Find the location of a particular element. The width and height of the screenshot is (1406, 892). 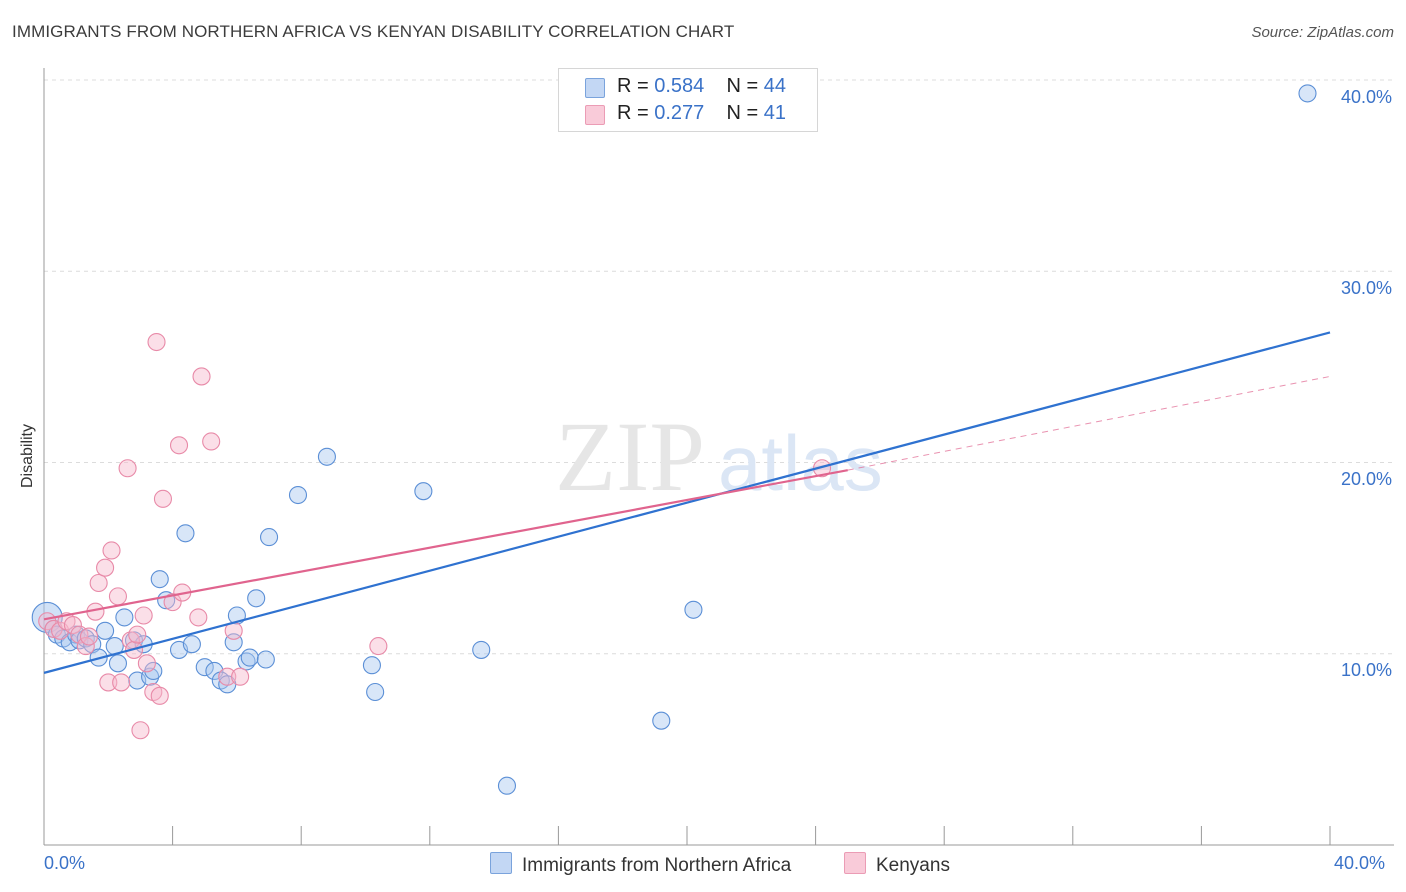

correlation-legend: R = 0.584 N = 44 R = 0.277 N = 41 is located at coordinates (688, 100).